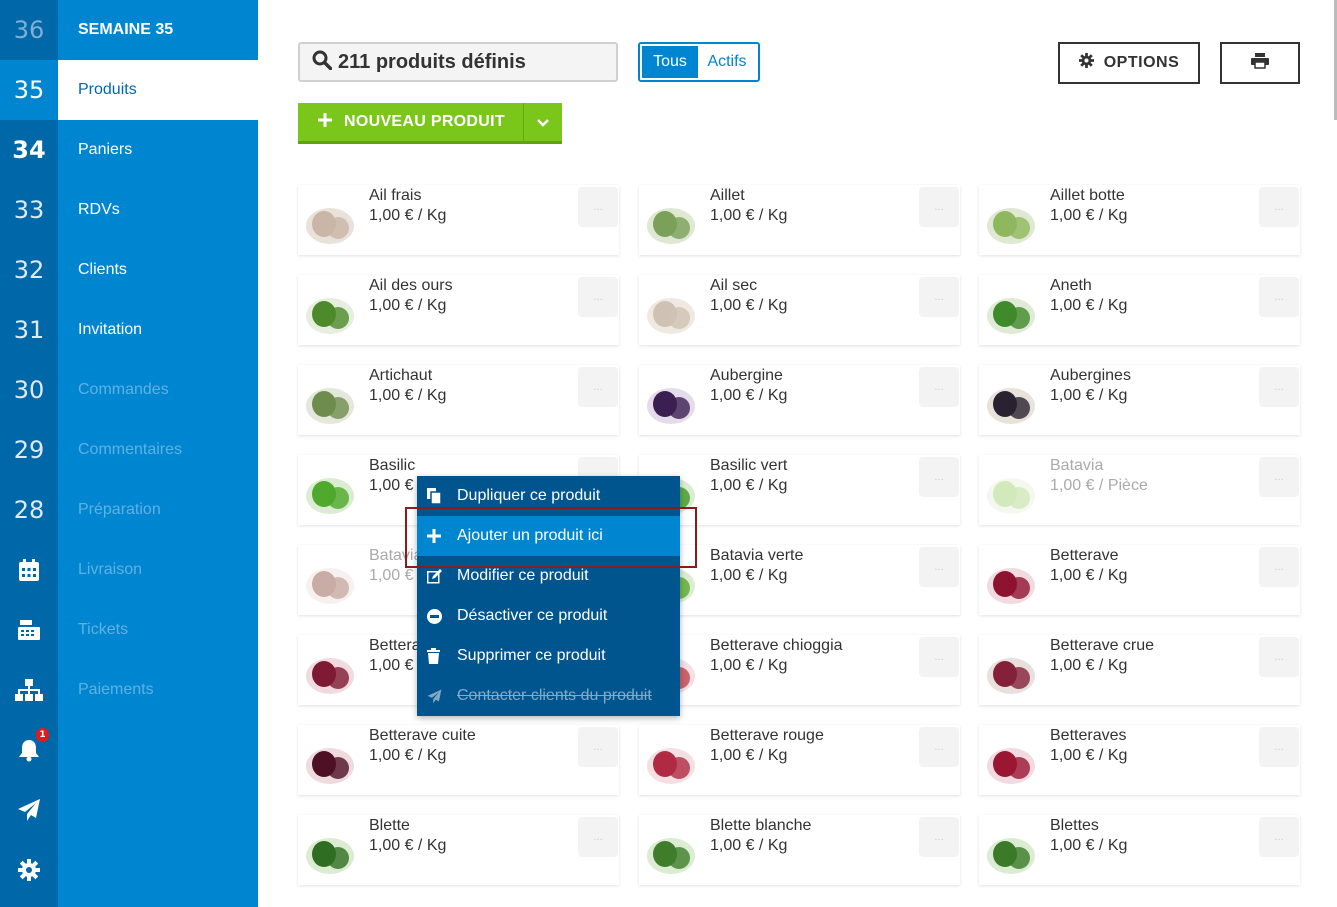 This screenshot has height=907, width=1337. What do you see at coordinates (548, 536) in the screenshot?
I see `menu-item-add-here: Ajouter un produit ici` at bounding box center [548, 536].